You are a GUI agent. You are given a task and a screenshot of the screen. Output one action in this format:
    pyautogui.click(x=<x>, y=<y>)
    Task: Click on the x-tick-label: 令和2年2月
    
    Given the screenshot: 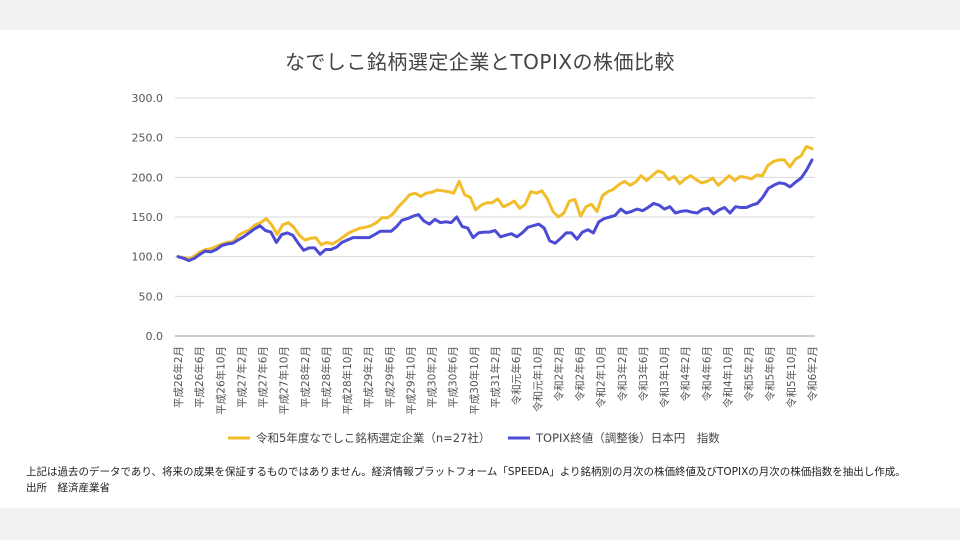 What is the action you would take?
    pyautogui.click(x=558, y=373)
    